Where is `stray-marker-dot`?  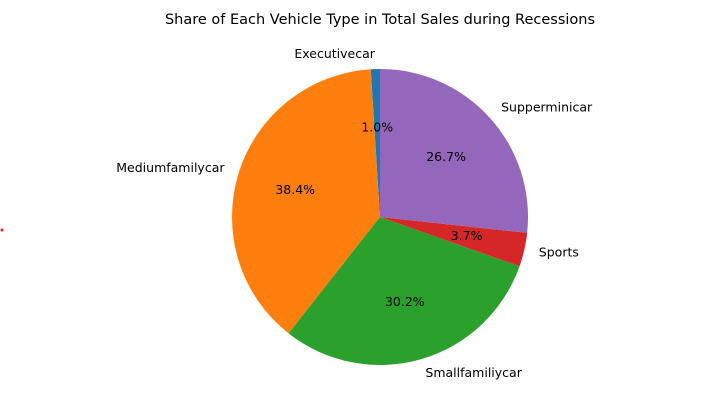
stray-marker-dot is located at coordinates (2, 230).